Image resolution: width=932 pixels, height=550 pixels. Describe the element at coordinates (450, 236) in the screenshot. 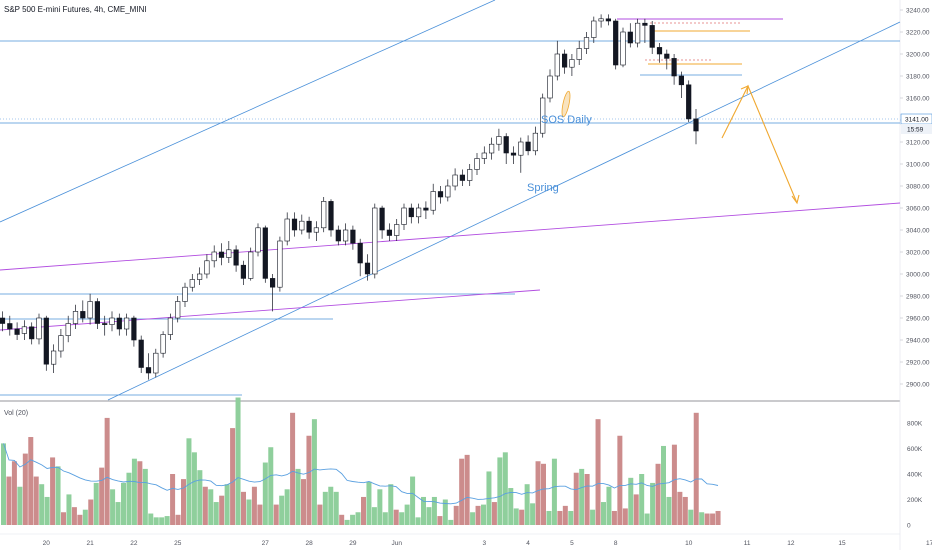

I see `purple-trendline-upper` at that location.